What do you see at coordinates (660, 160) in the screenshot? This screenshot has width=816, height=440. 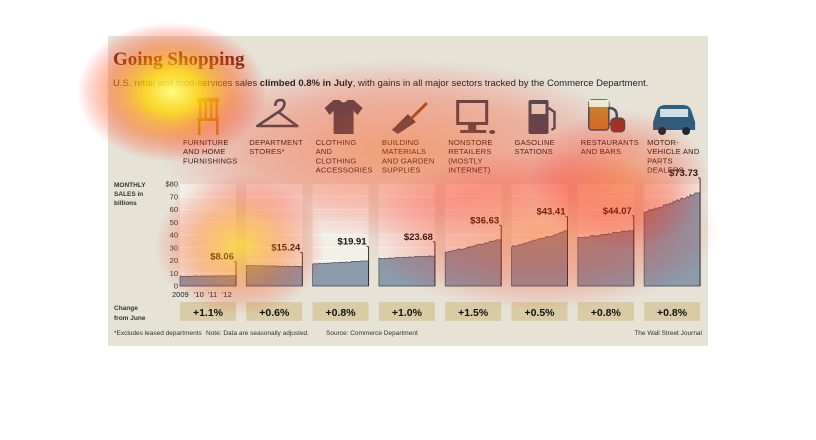 I see `category-label-line: PARTS` at bounding box center [660, 160].